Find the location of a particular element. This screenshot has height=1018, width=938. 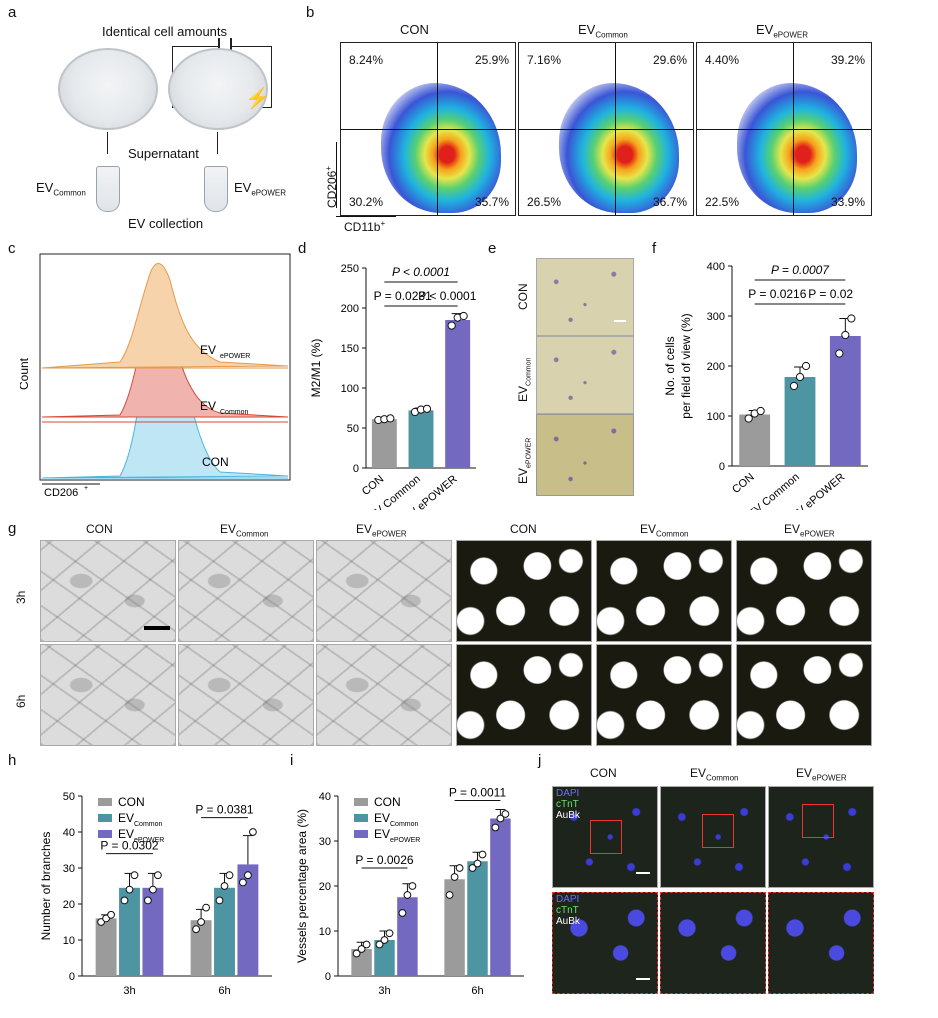

panel-label-i: i is located at coordinates (292, 760).